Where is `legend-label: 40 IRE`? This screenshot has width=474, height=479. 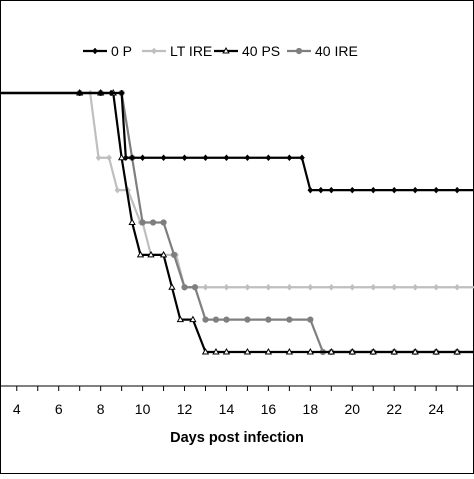
legend-label: 40 IRE is located at coordinates (336, 51).